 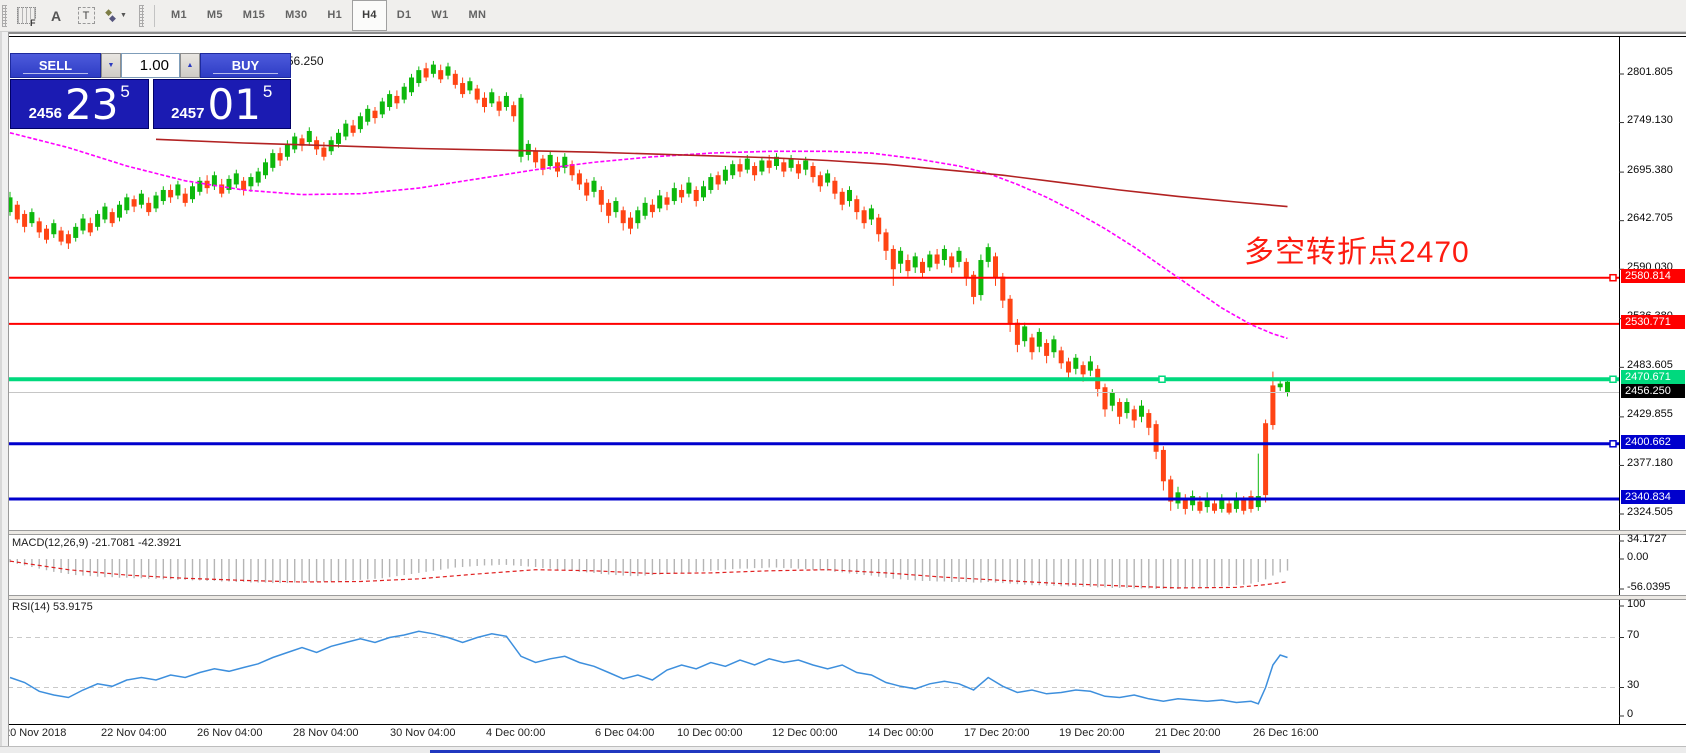 I want to click on macd-scale-label: -56.0395, so click(x=1649, y=586).